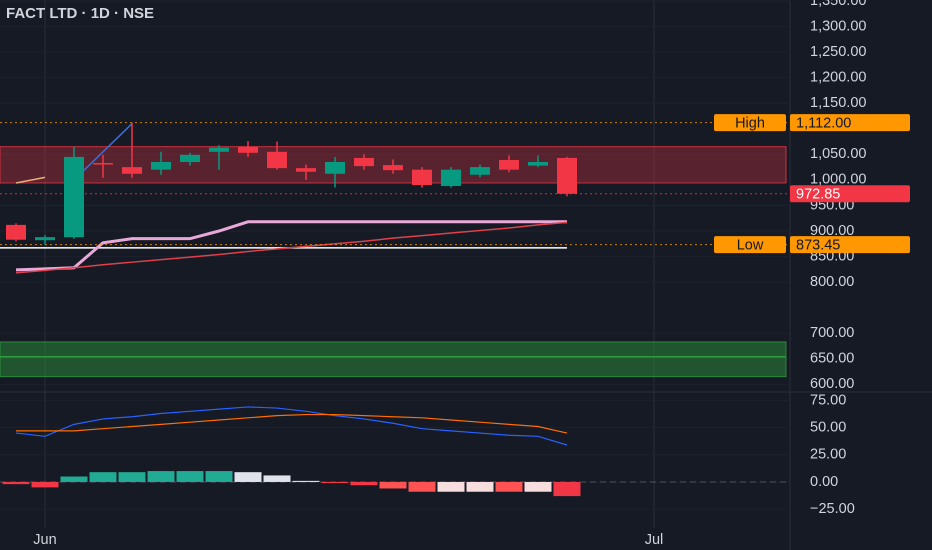 The image size is (932, 550). I want to click on chart-title: FACT LTD · 1D · NSE, so click(80, 13).